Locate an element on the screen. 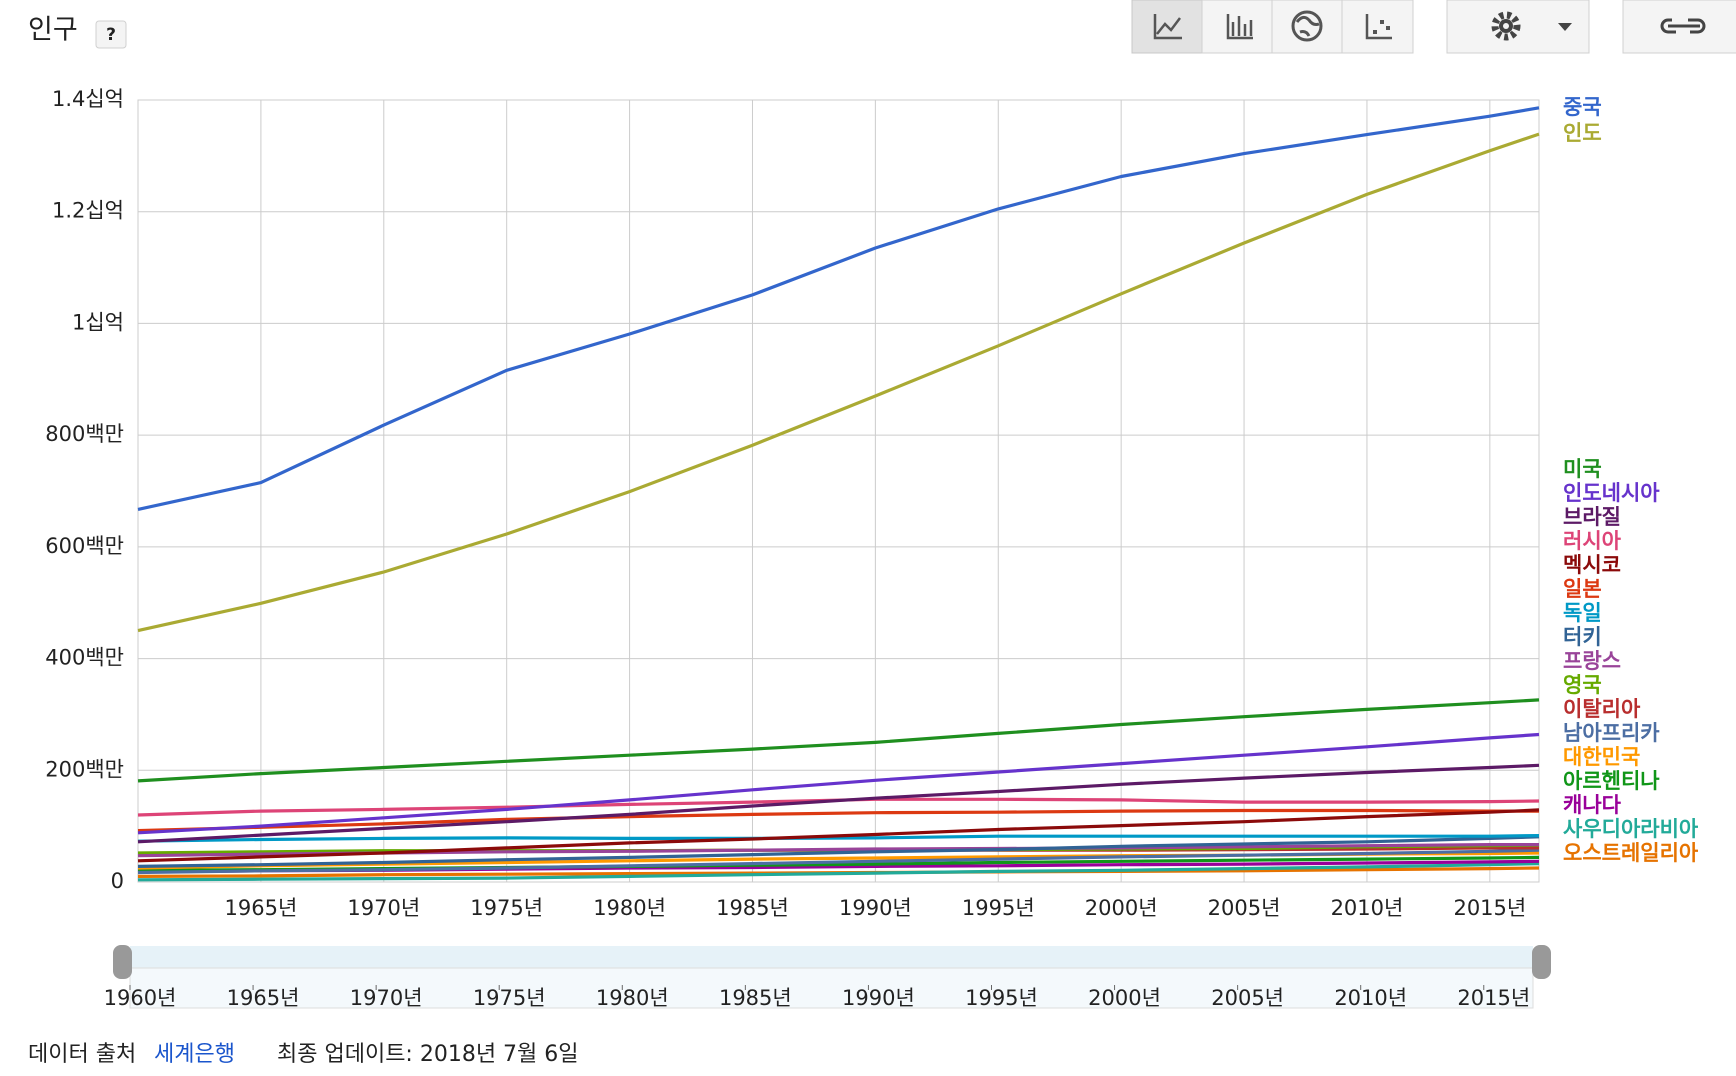 The height and width of the screenshot is (1076, 1736). legend-entry: 프랑스 is located at coordinates (1592, 661).